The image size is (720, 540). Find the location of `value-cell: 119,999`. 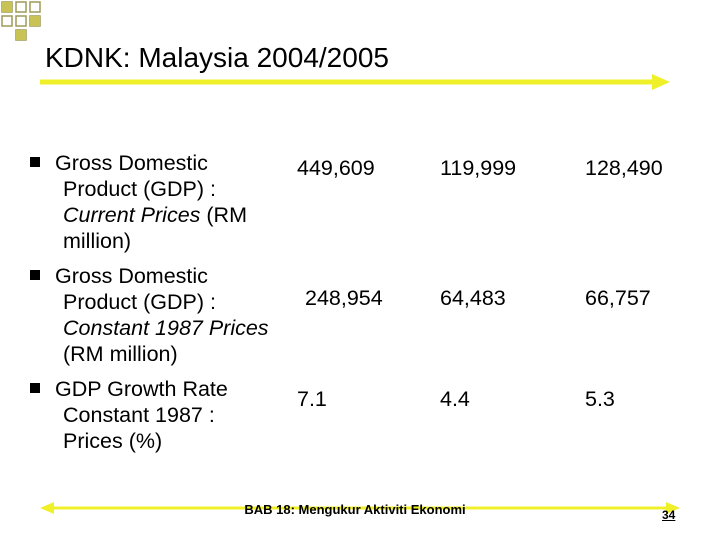

value-cell: 119,999 is located at coordinates (478, 168).